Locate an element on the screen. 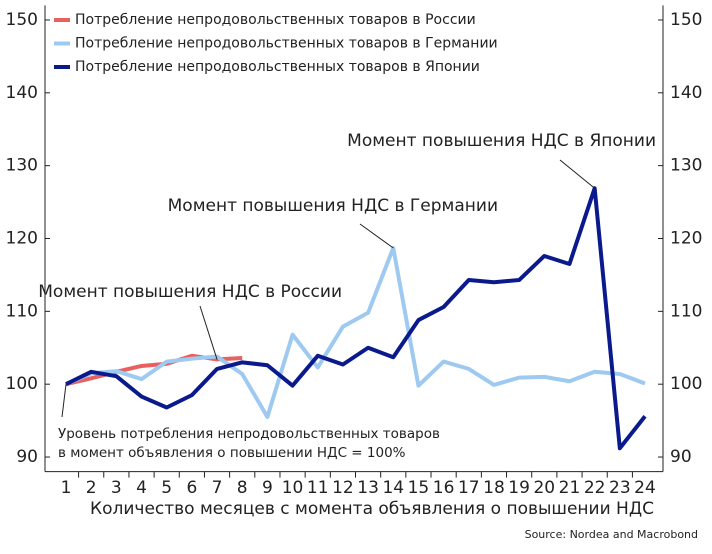 The width and height of the screenshot is (712, 554). y-tick-label: 140 is located at coordinates (22, 93).